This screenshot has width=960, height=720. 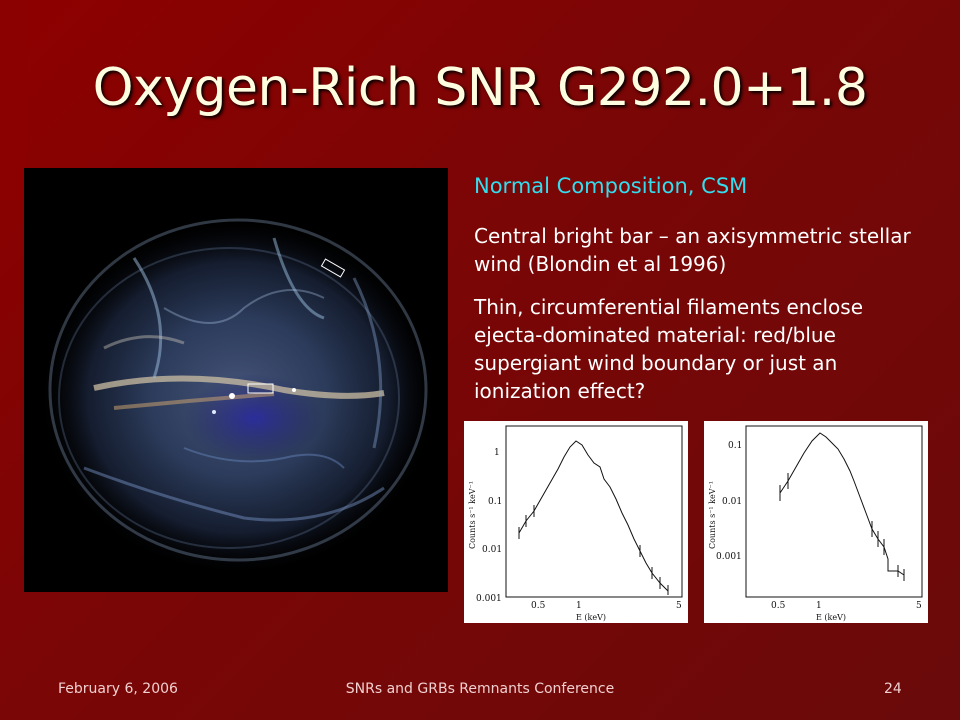 I want to click on y-tick-label: 1, so click(x=497, y=453).